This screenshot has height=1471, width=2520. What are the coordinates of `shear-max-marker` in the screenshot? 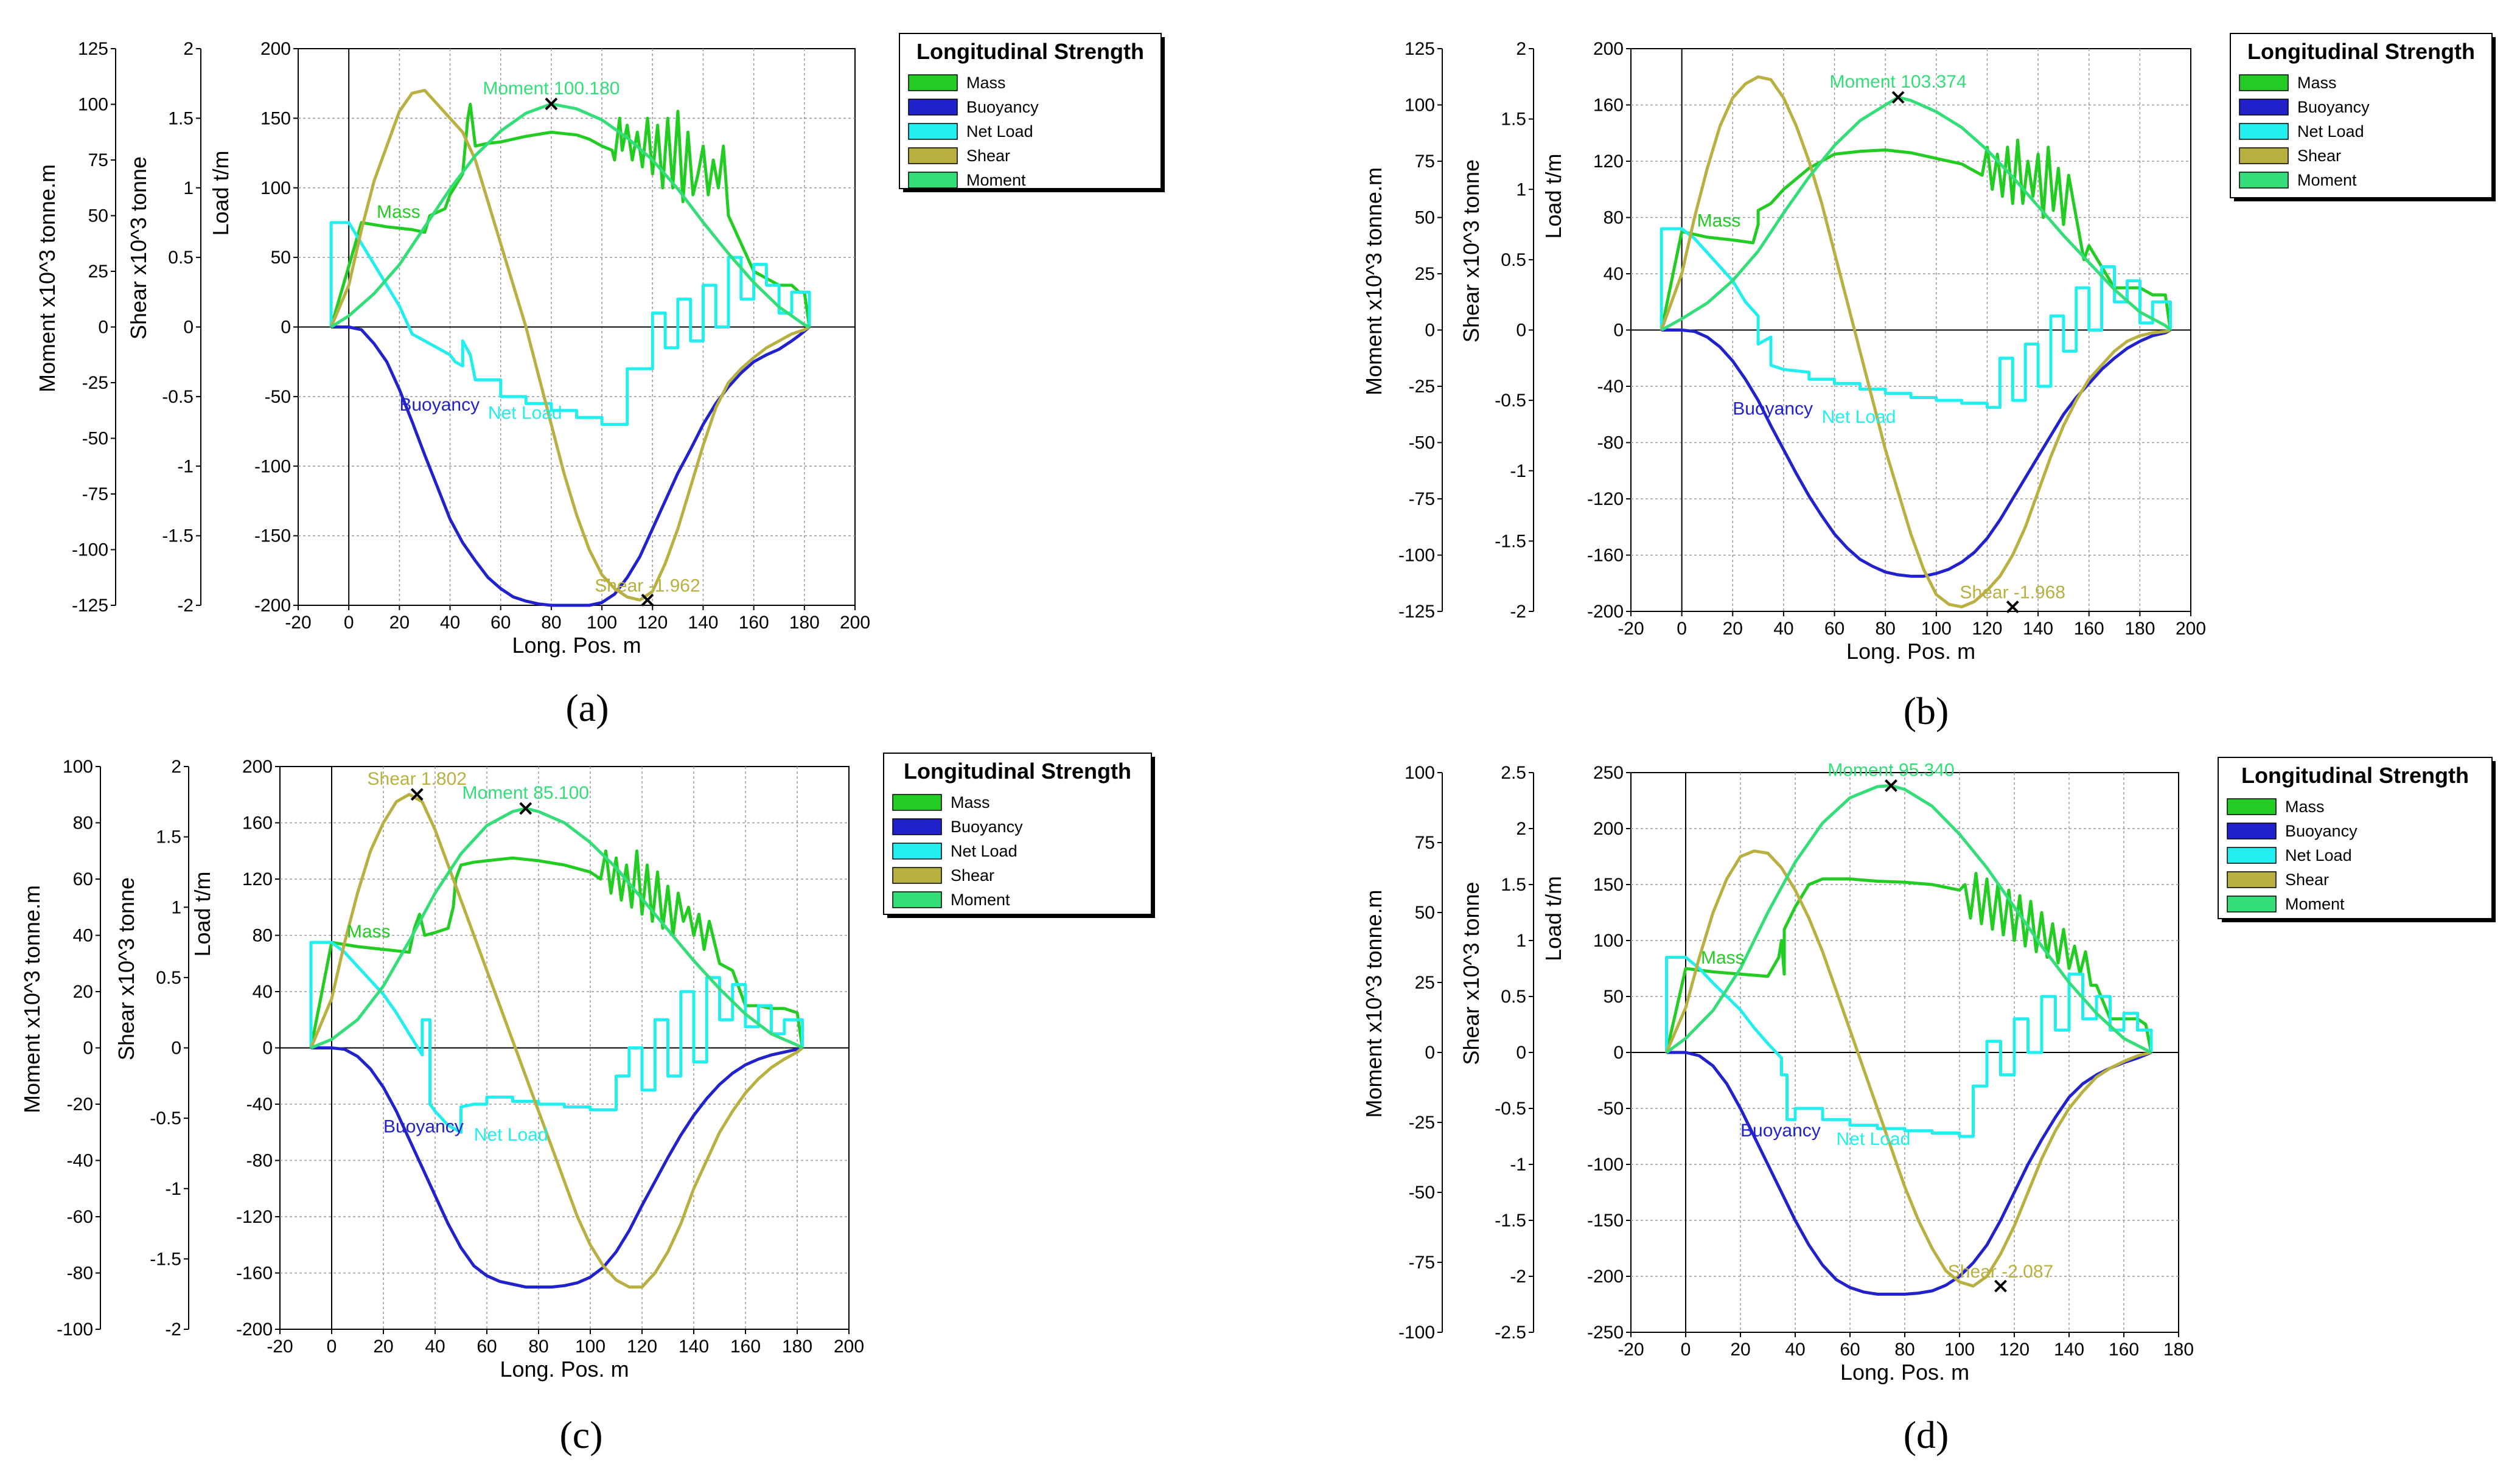 It's located at (2000, 1286).